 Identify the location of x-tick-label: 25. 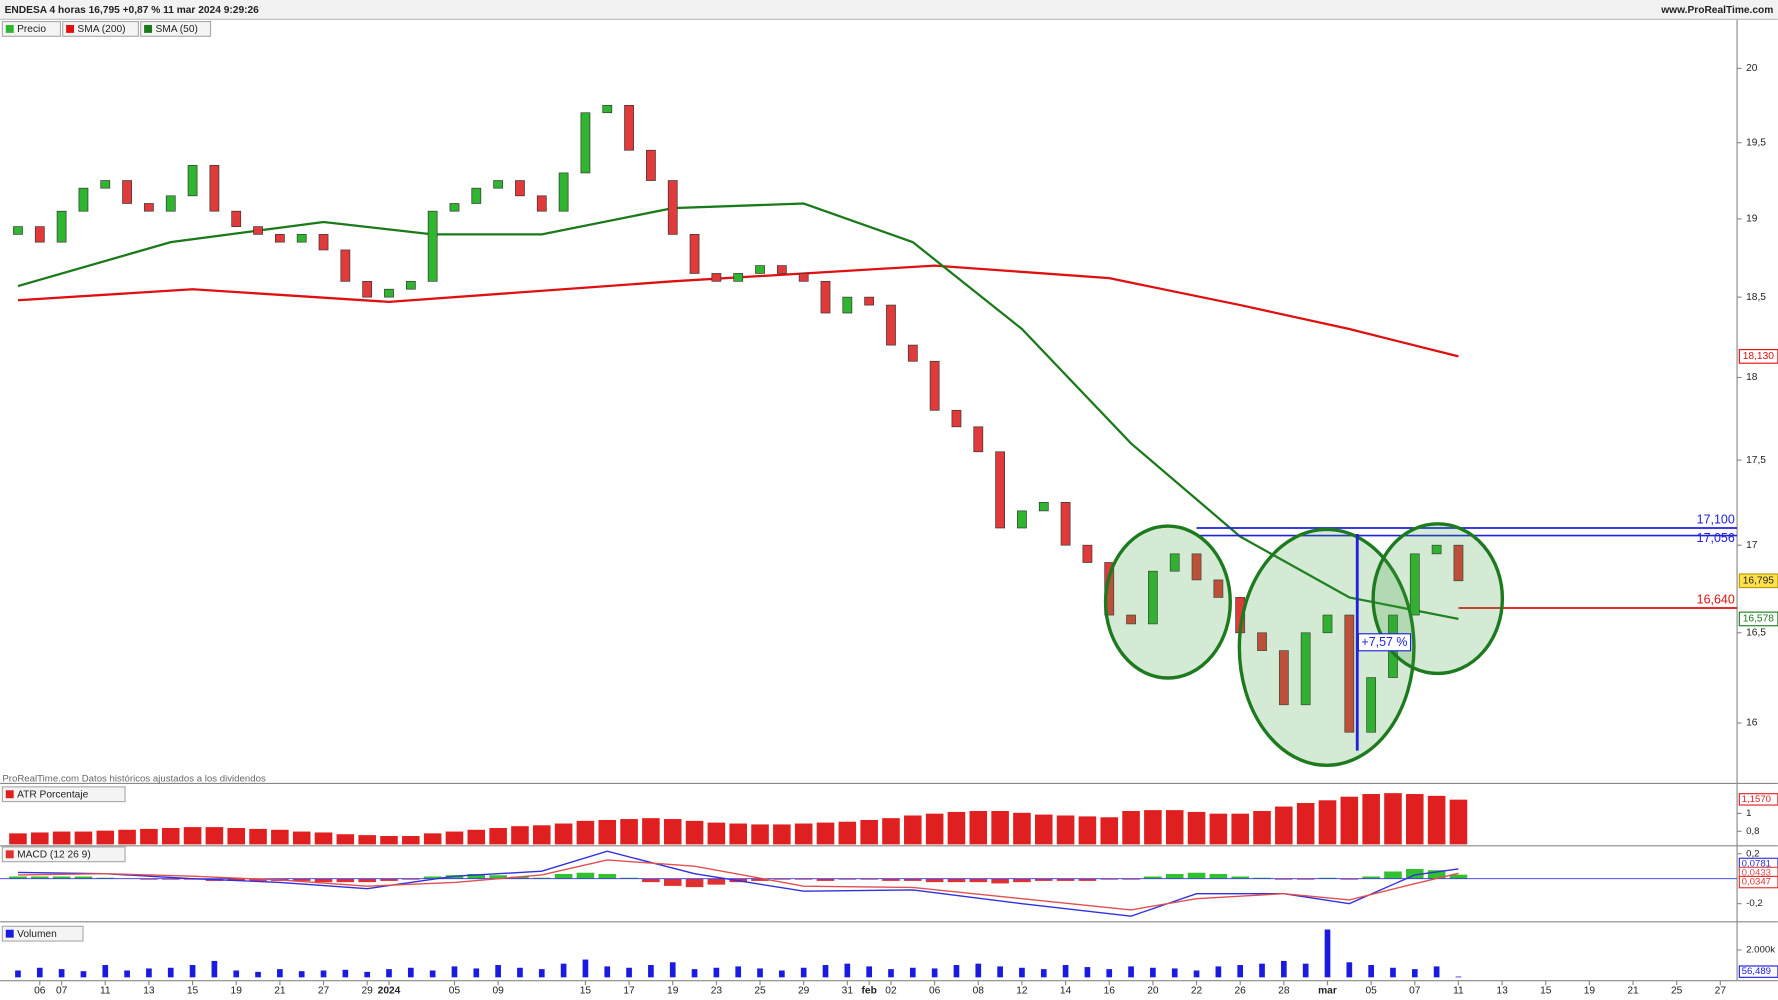
(1677, 991).